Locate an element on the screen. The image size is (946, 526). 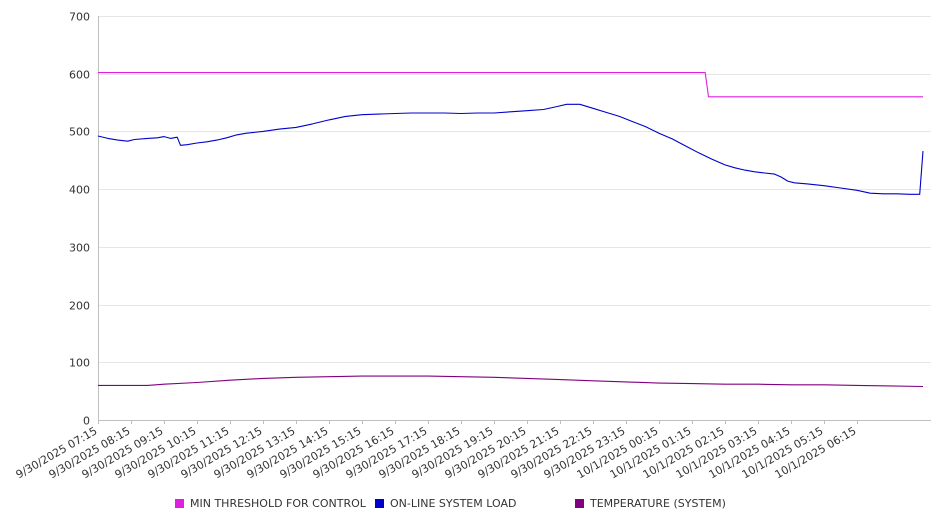
y-tick-label: 500 is located at coordinates (79, 132).